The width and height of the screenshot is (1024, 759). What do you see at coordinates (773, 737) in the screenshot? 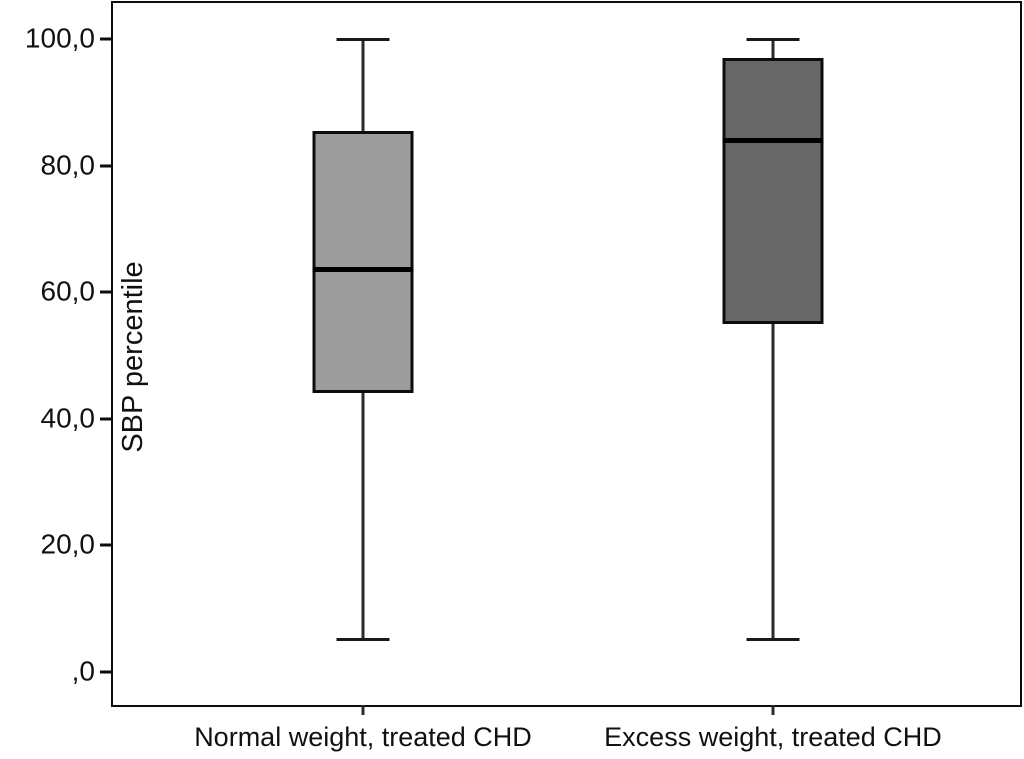
I see `x-category-label: Excess weight, treated CHD` at bounding box center [773, 737].